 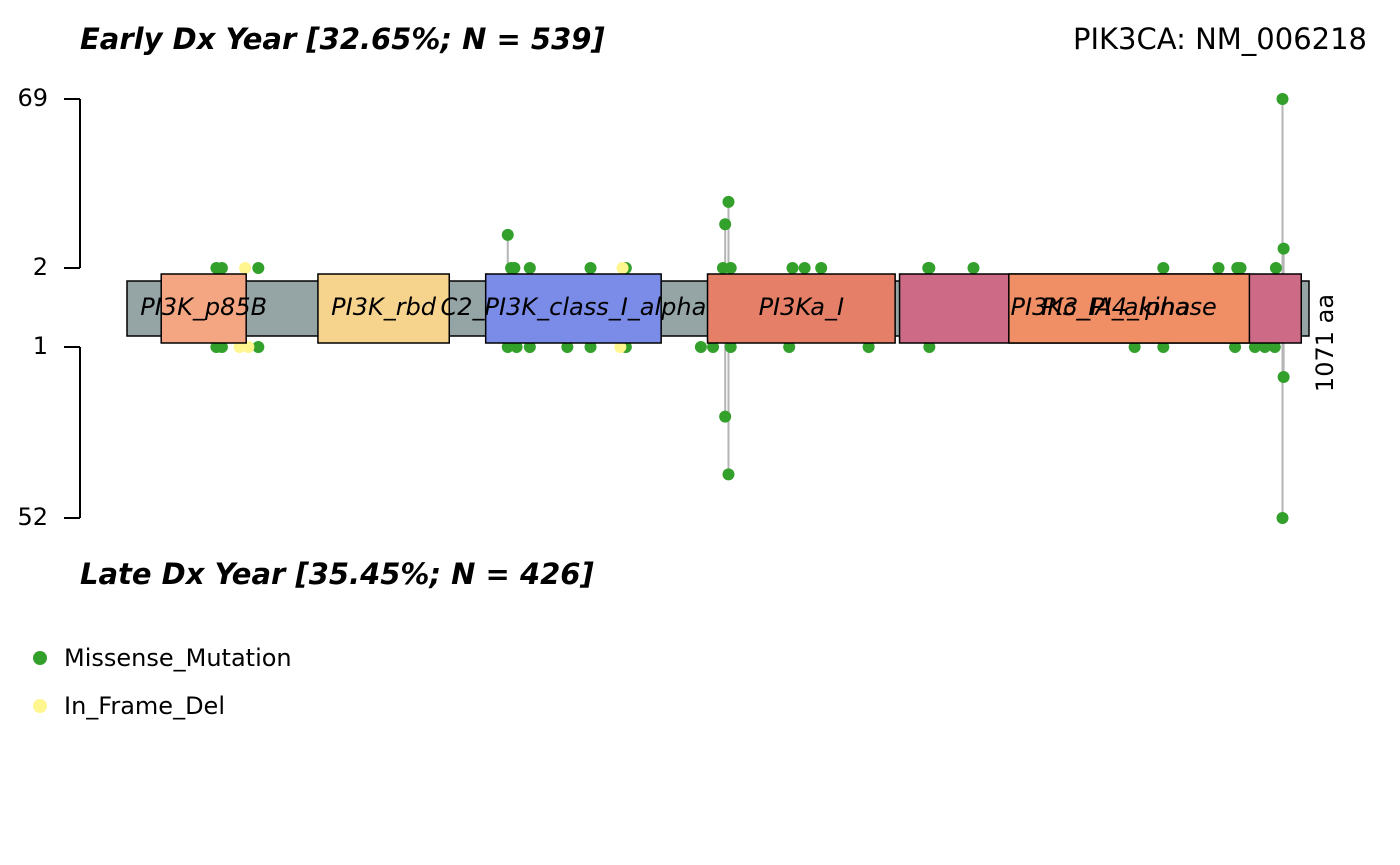 I want to click on legend-label: In_Frame_Del, so click(x=144, y=706).